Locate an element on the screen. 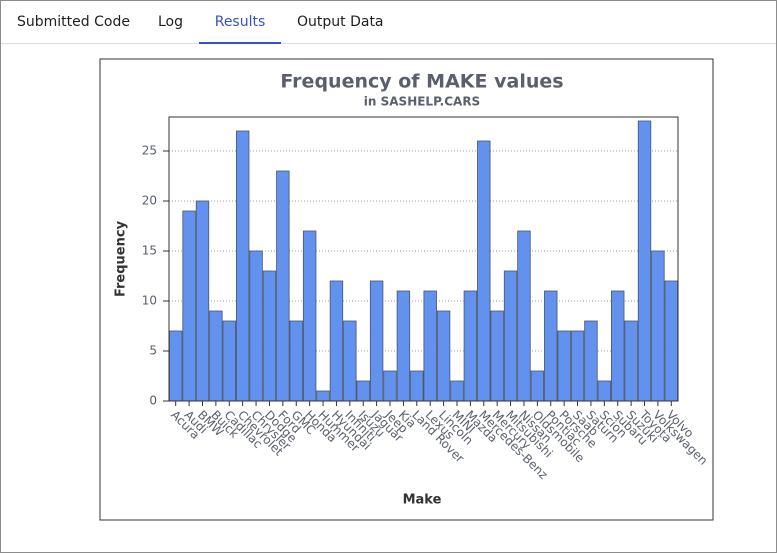 This screenshot has height=553, width=777. tab-bar: Submitted Code Log Results Output Data is located at coordinates (388, 22).